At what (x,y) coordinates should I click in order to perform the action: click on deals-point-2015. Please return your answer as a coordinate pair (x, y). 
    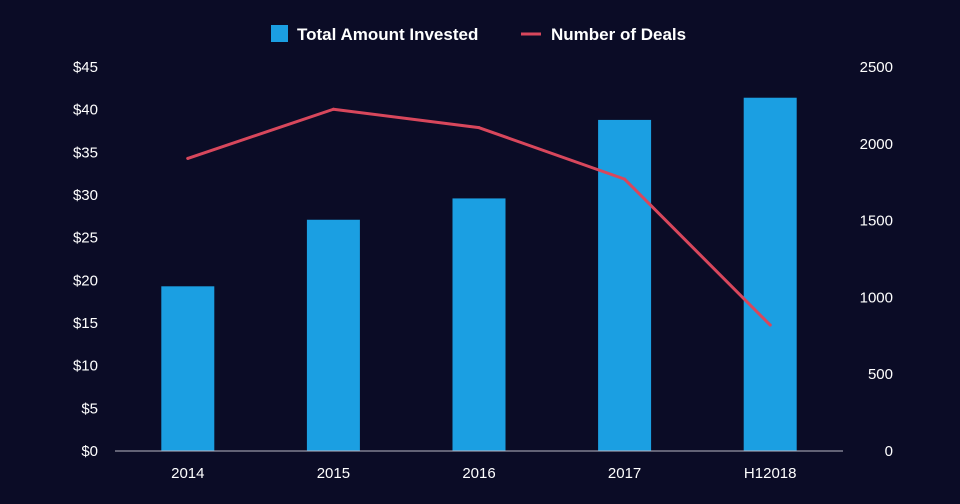
    Looking at the image, I should click on (333, 109).